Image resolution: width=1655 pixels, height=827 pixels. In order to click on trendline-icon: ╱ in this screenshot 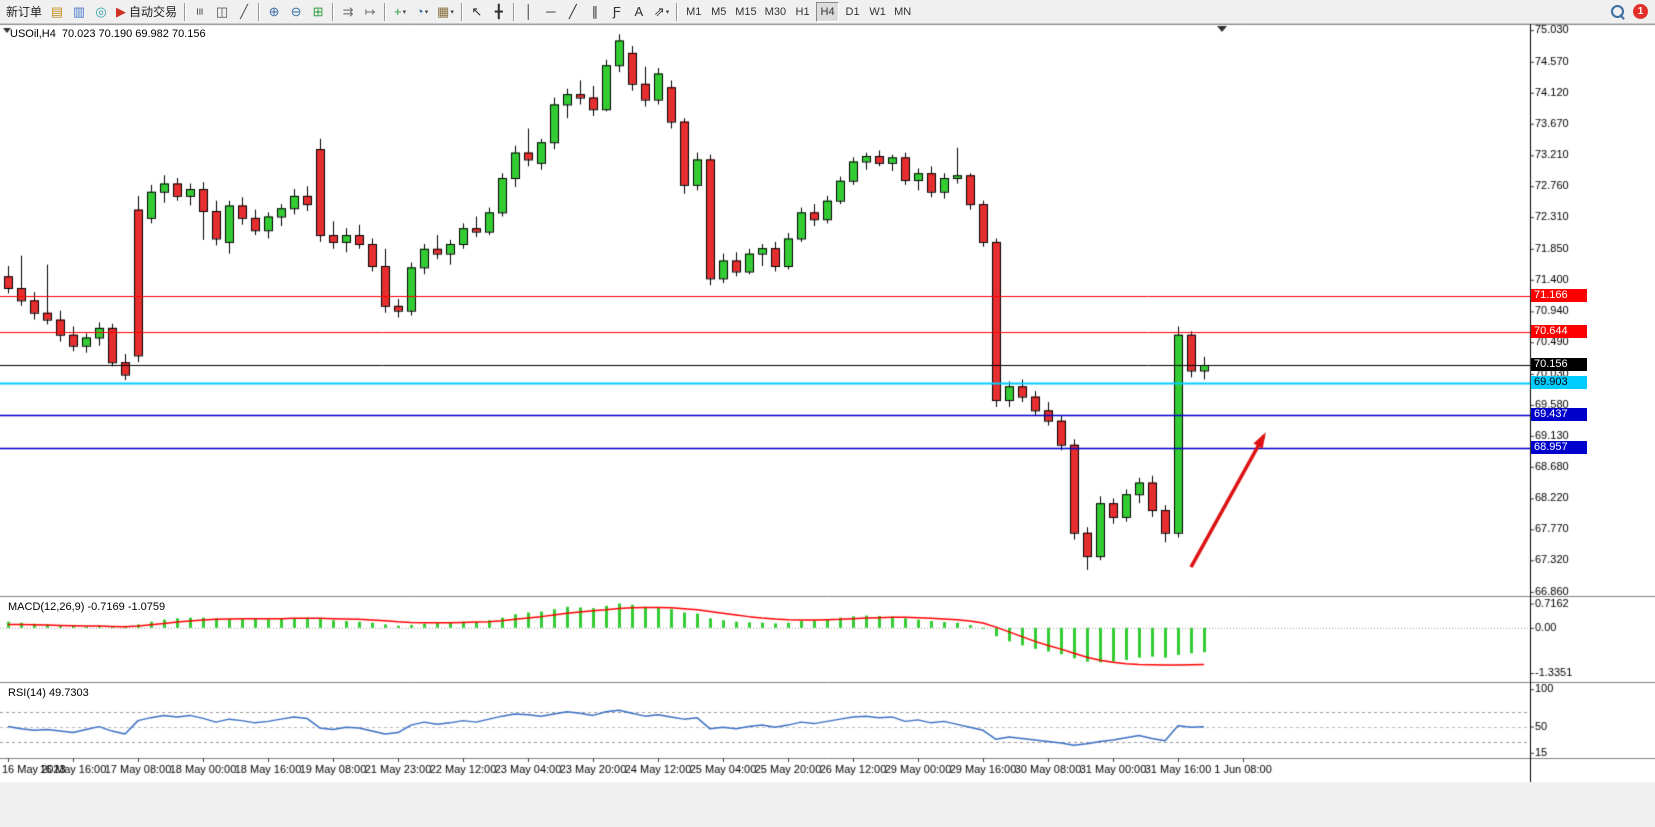, I will do `click(572, 11)`.